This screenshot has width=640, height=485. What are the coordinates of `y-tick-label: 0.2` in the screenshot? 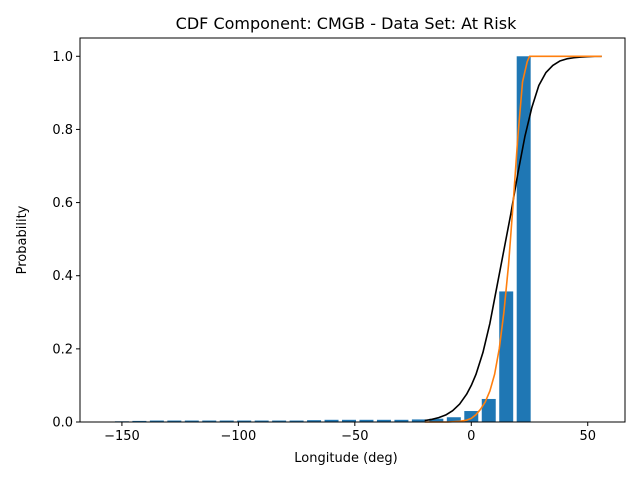 It's located at (62, 349).